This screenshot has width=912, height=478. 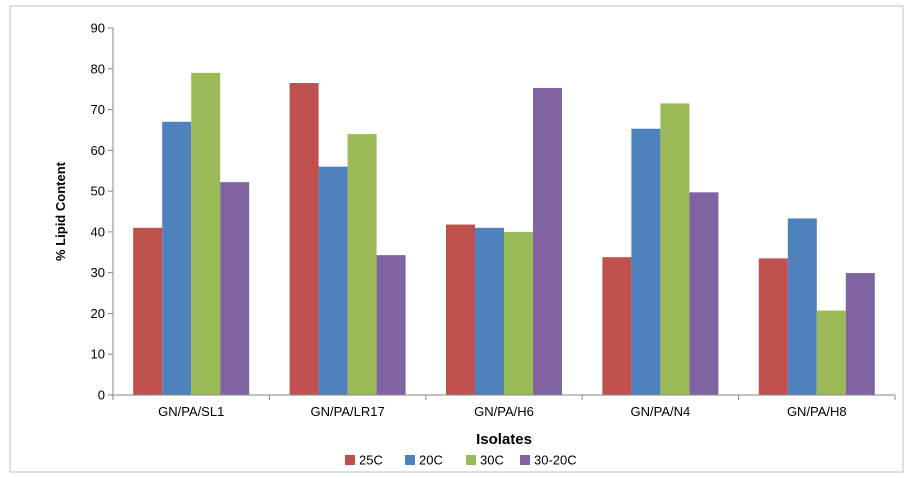 What do you see at coordinates (362, 264) in the screenshot?
I see `bar-30C-GN-PA-LR17` at bounding box center [362, 264].